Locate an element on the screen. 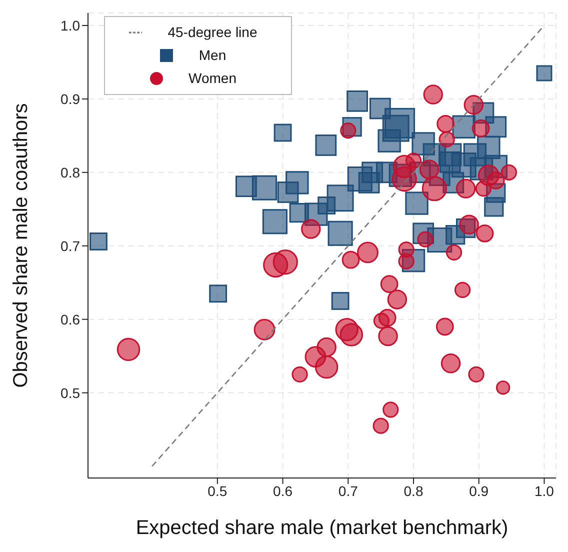 Image resolution: width=568 pixels, height=552 pixels. y-tick-label: 0.7 is located at coordinates (70, 246).